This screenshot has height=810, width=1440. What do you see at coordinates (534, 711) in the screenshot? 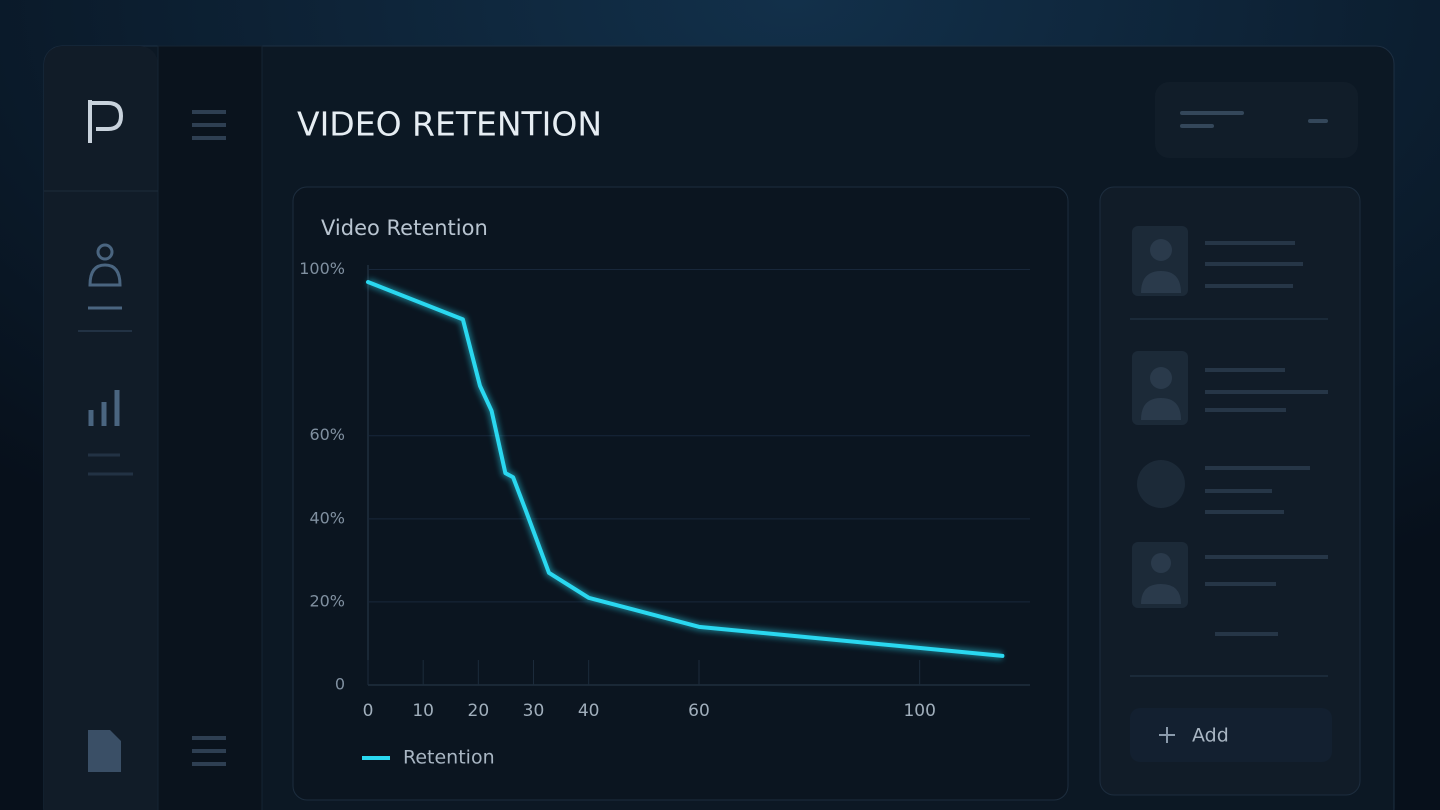
I see `x-tick-label: 30` at bounding box center [534, 711].